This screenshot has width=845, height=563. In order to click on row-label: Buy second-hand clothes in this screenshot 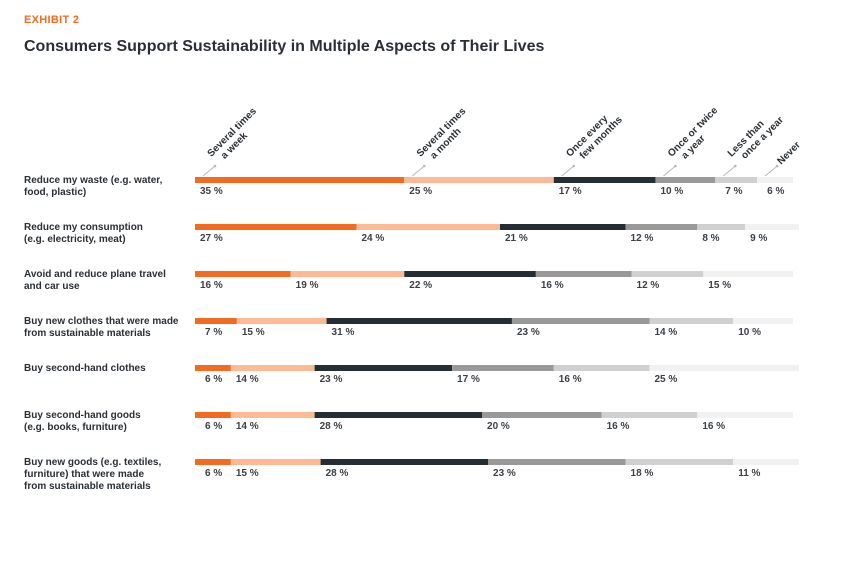, I will do `click(85, 368)`.